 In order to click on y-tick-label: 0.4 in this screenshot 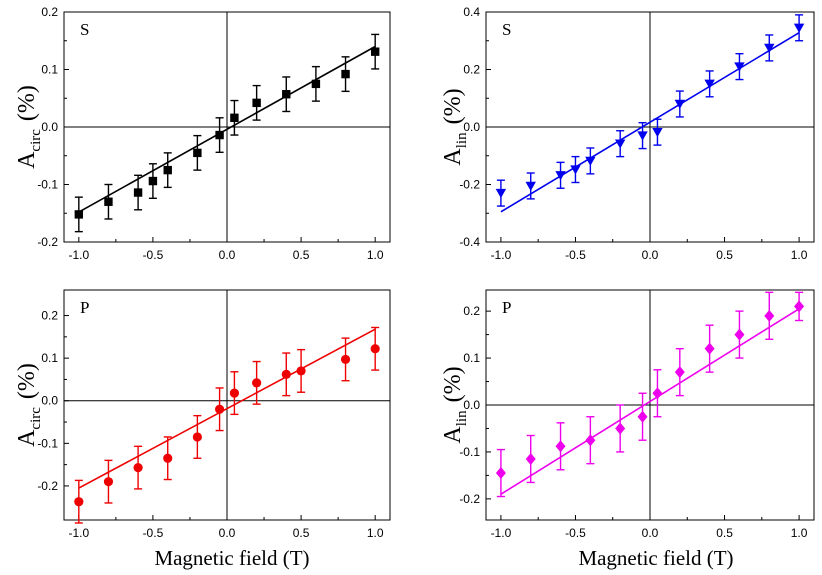, I will do `click(471, 12)`.